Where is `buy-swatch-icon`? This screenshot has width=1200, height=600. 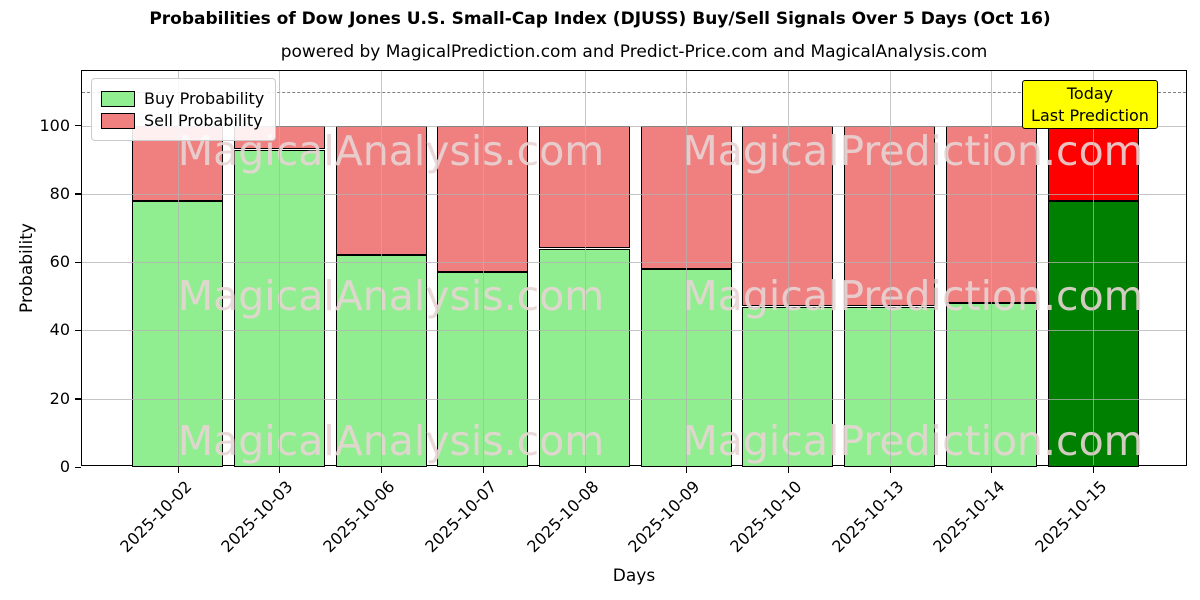 buy-swatch-icon is located at coordinates (118, 98).